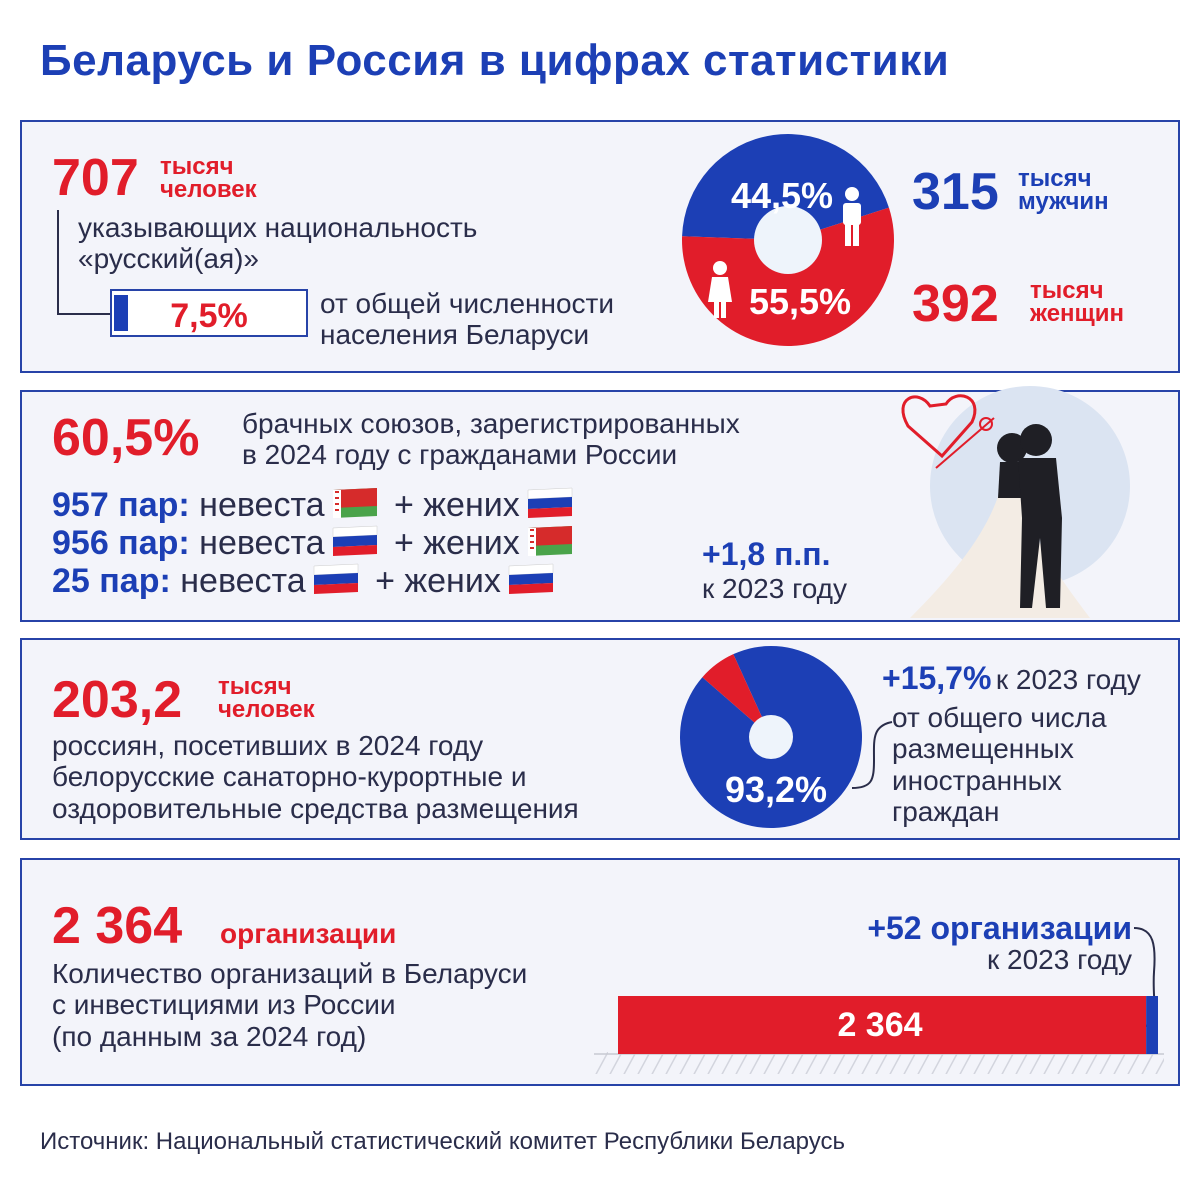  What do you see at coordinates (776, 789) in the screenshot?
I see `visitors-share-label: 93,2%` at bounding box center [776, 789].